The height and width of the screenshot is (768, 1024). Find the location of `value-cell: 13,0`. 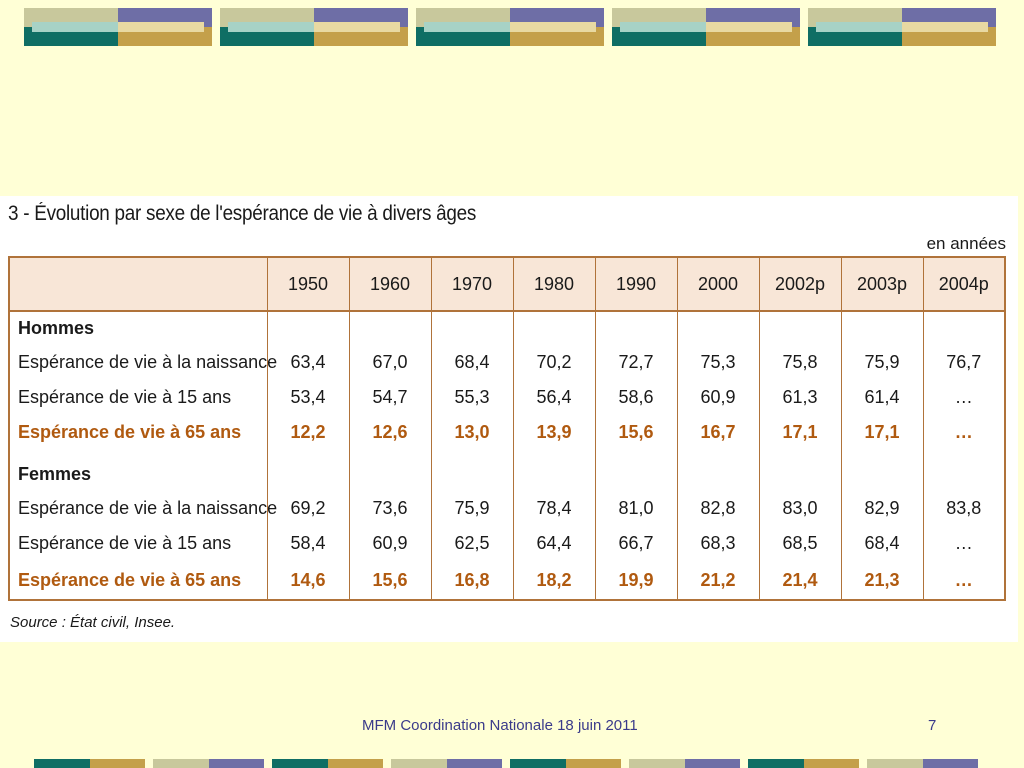

value-cell: 13,0 is located at coordinates (471, 432).